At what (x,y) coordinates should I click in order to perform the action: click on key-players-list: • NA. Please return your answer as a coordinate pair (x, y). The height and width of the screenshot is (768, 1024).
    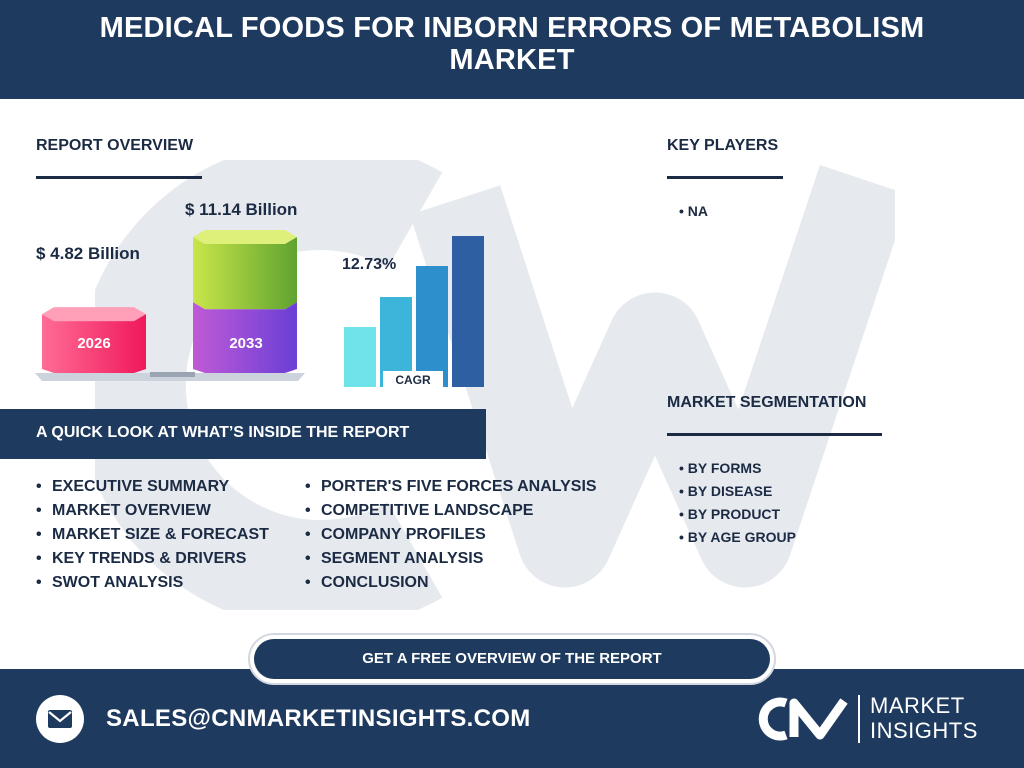
    Looking at the image, I should click on (693, 211).